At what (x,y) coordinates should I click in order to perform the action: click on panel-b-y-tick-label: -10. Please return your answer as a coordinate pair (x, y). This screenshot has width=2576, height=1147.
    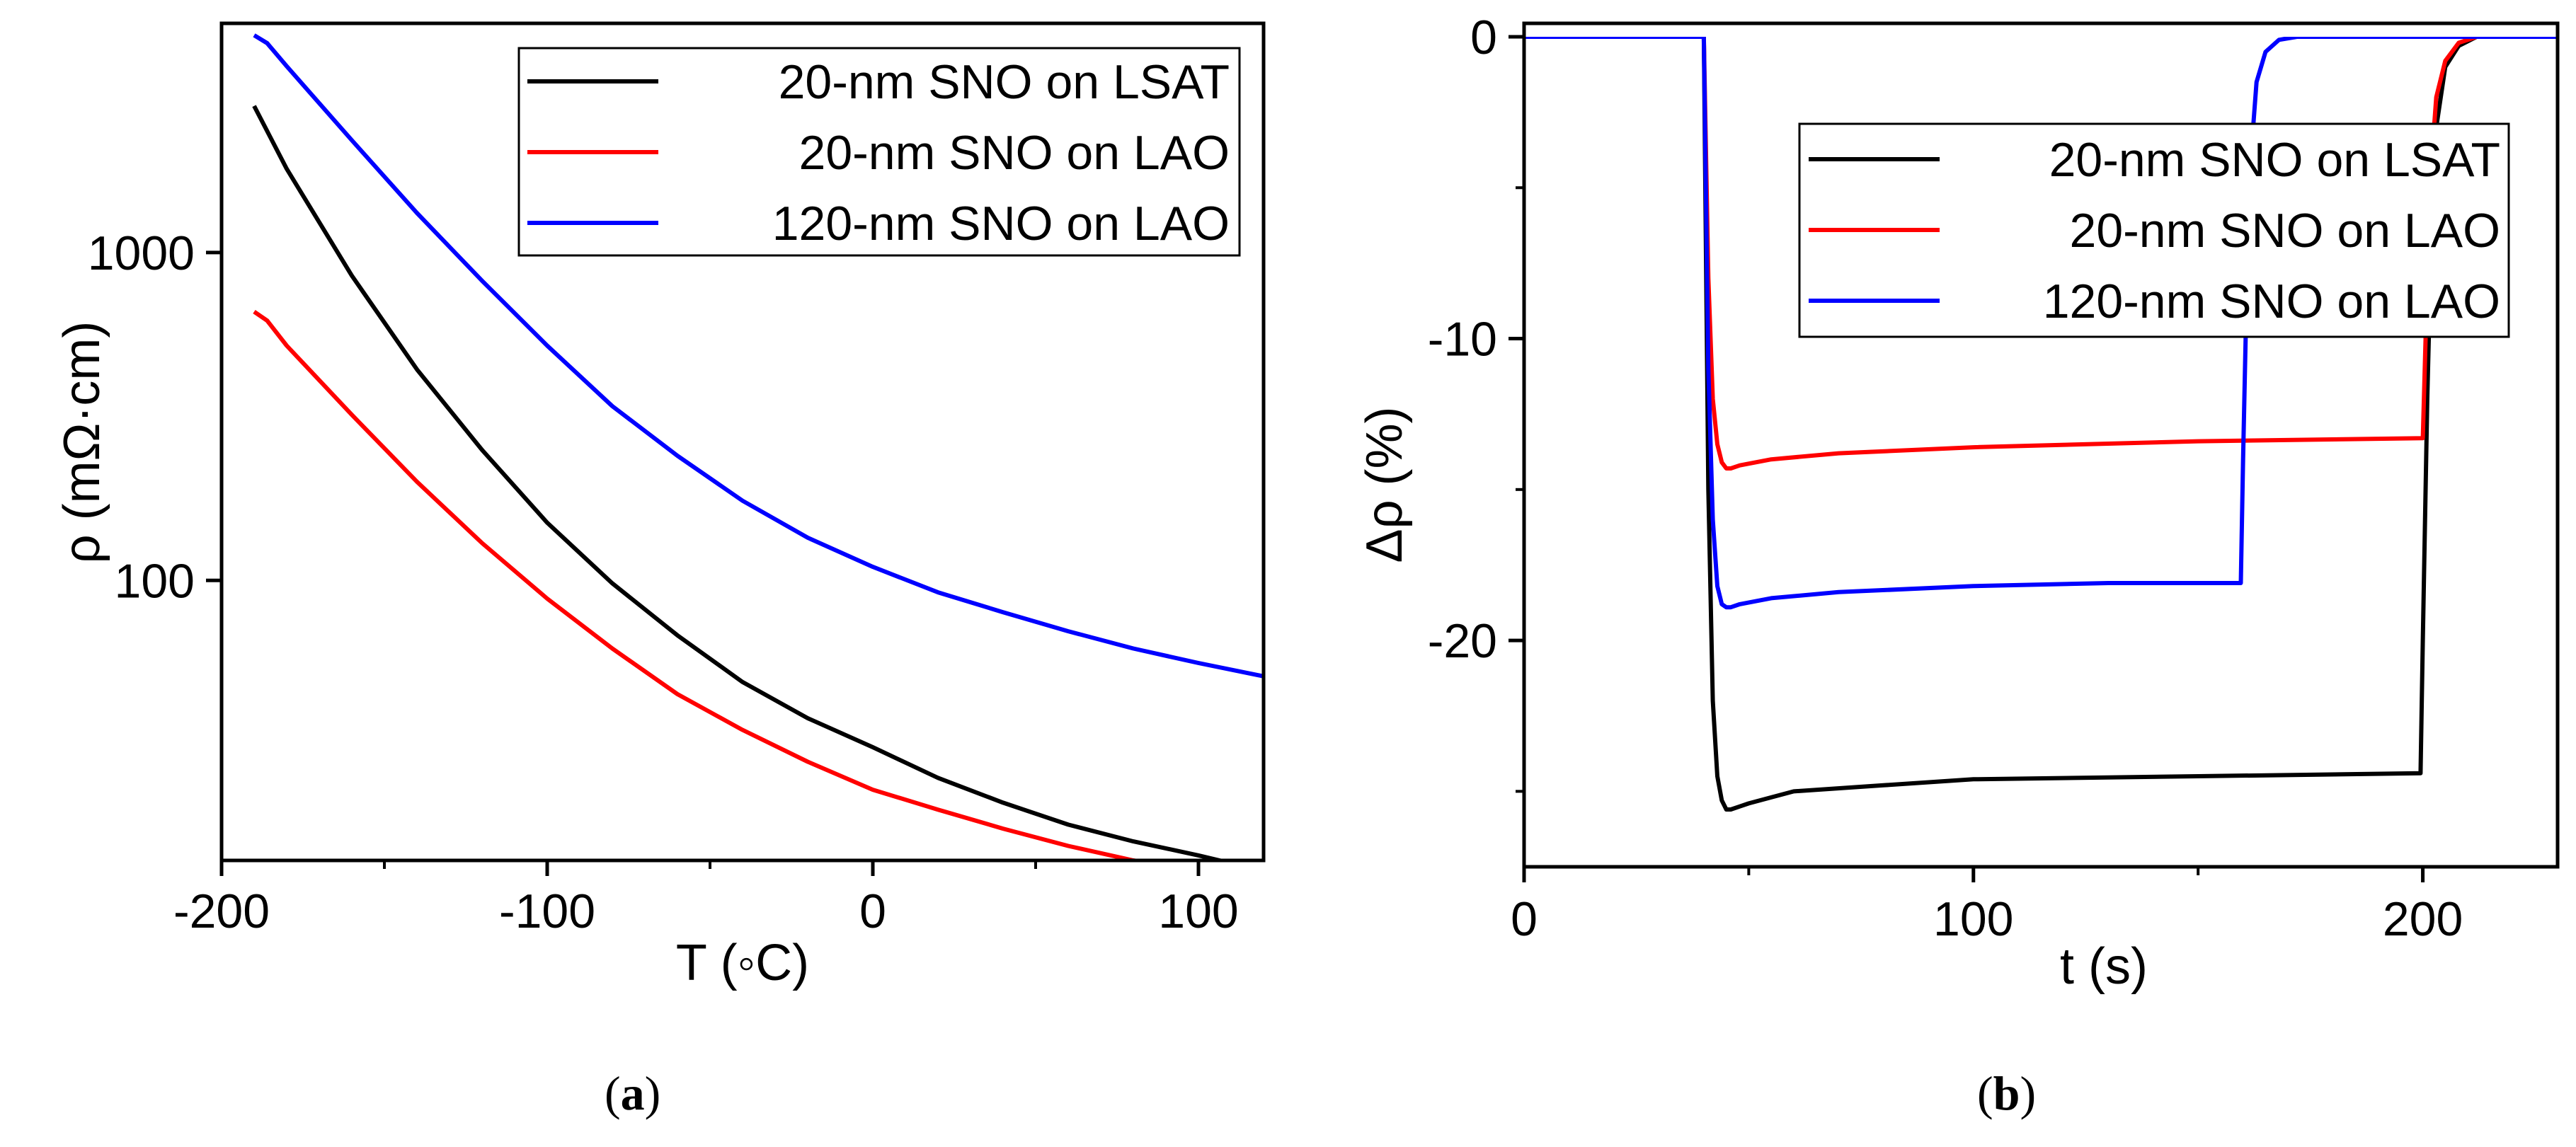
    Looking at the image, I should click on (1462, 340).